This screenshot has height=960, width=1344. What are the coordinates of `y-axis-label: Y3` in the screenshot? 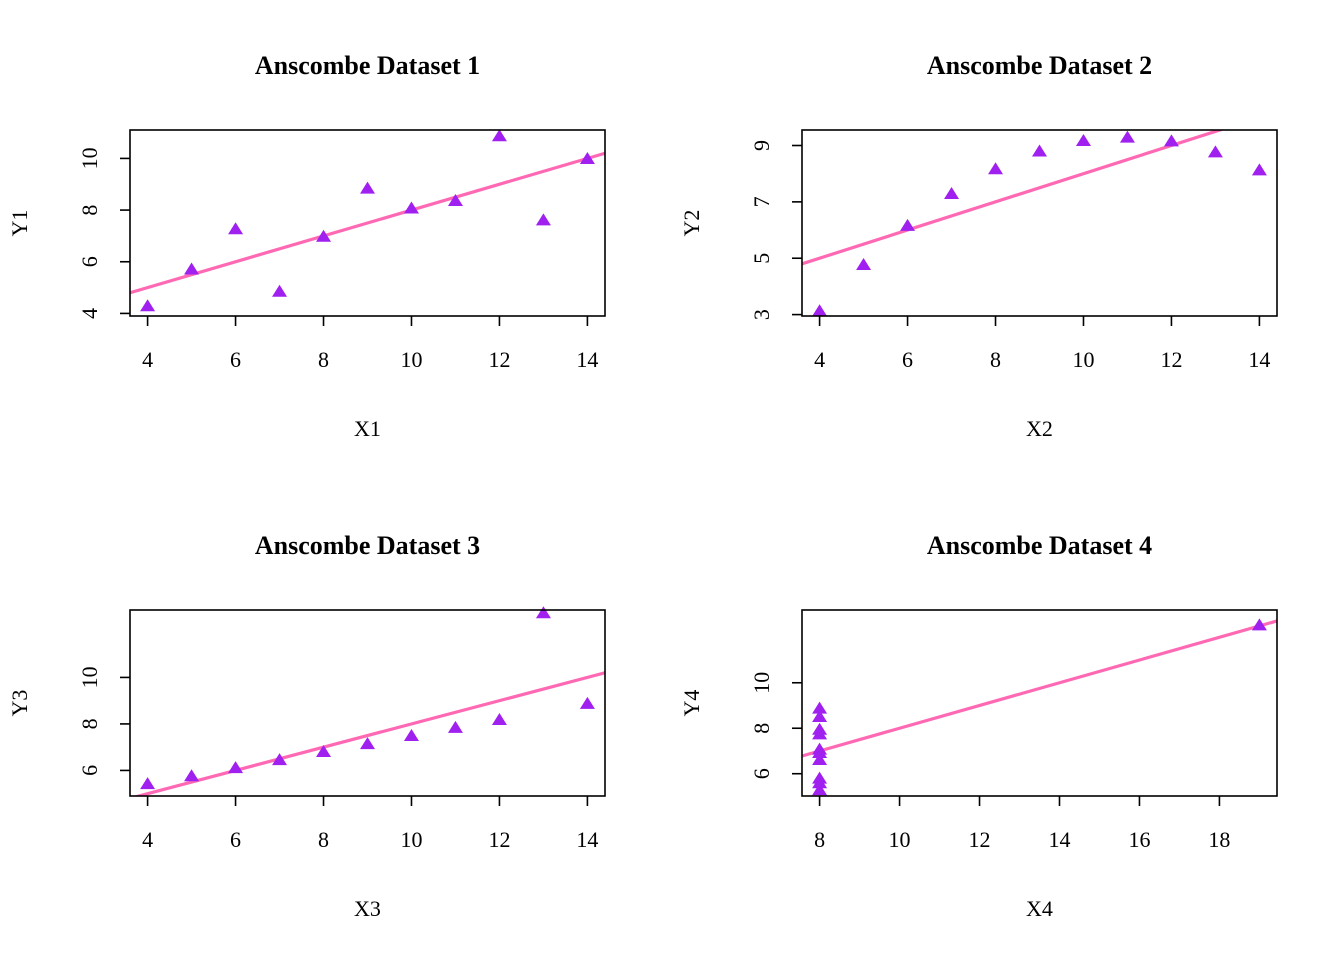 It's located at (19, 703).